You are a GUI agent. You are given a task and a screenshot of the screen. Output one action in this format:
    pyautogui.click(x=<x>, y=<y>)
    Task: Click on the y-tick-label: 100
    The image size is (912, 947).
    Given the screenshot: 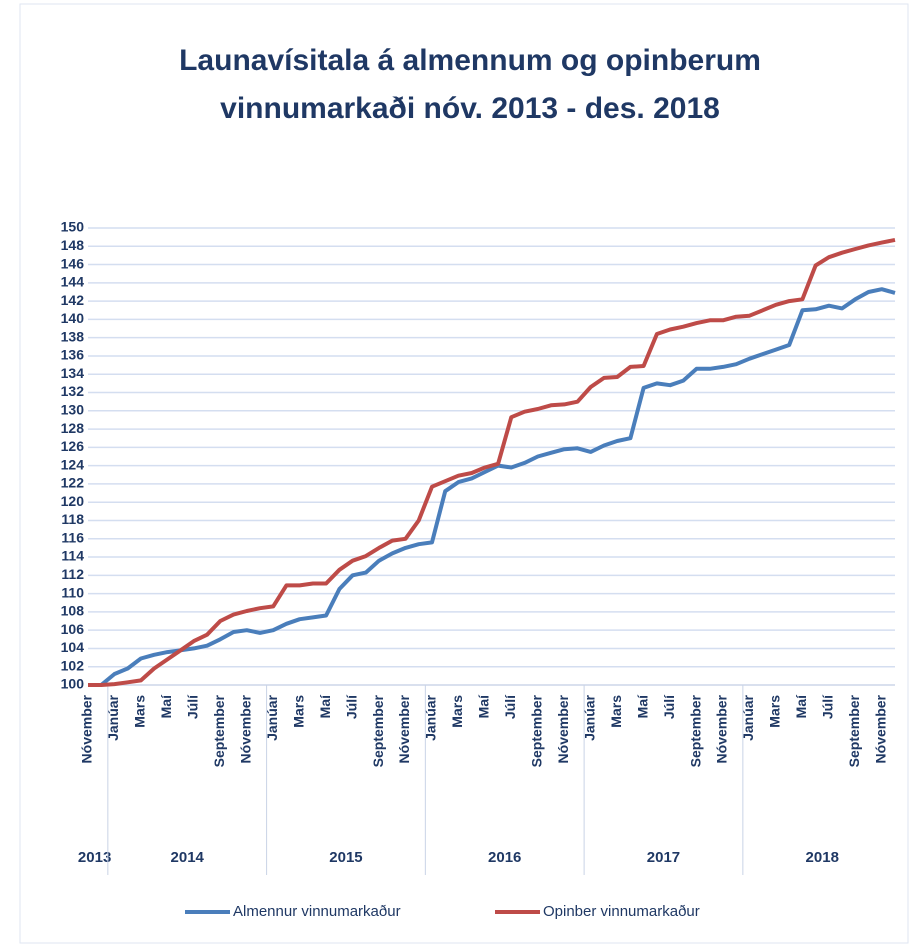 What is the action you would take?
    pyautogui.click(x=73, y=684)
    